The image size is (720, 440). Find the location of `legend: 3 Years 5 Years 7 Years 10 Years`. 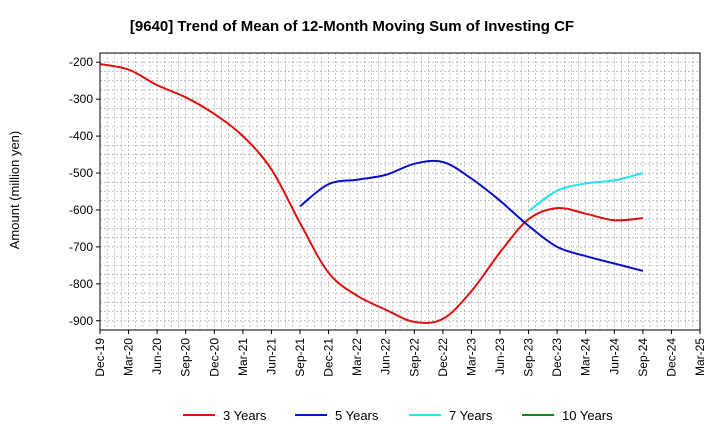

legend: 3 Years 5 Years 7 Years 10 Years is located at coordinates (398, 415).